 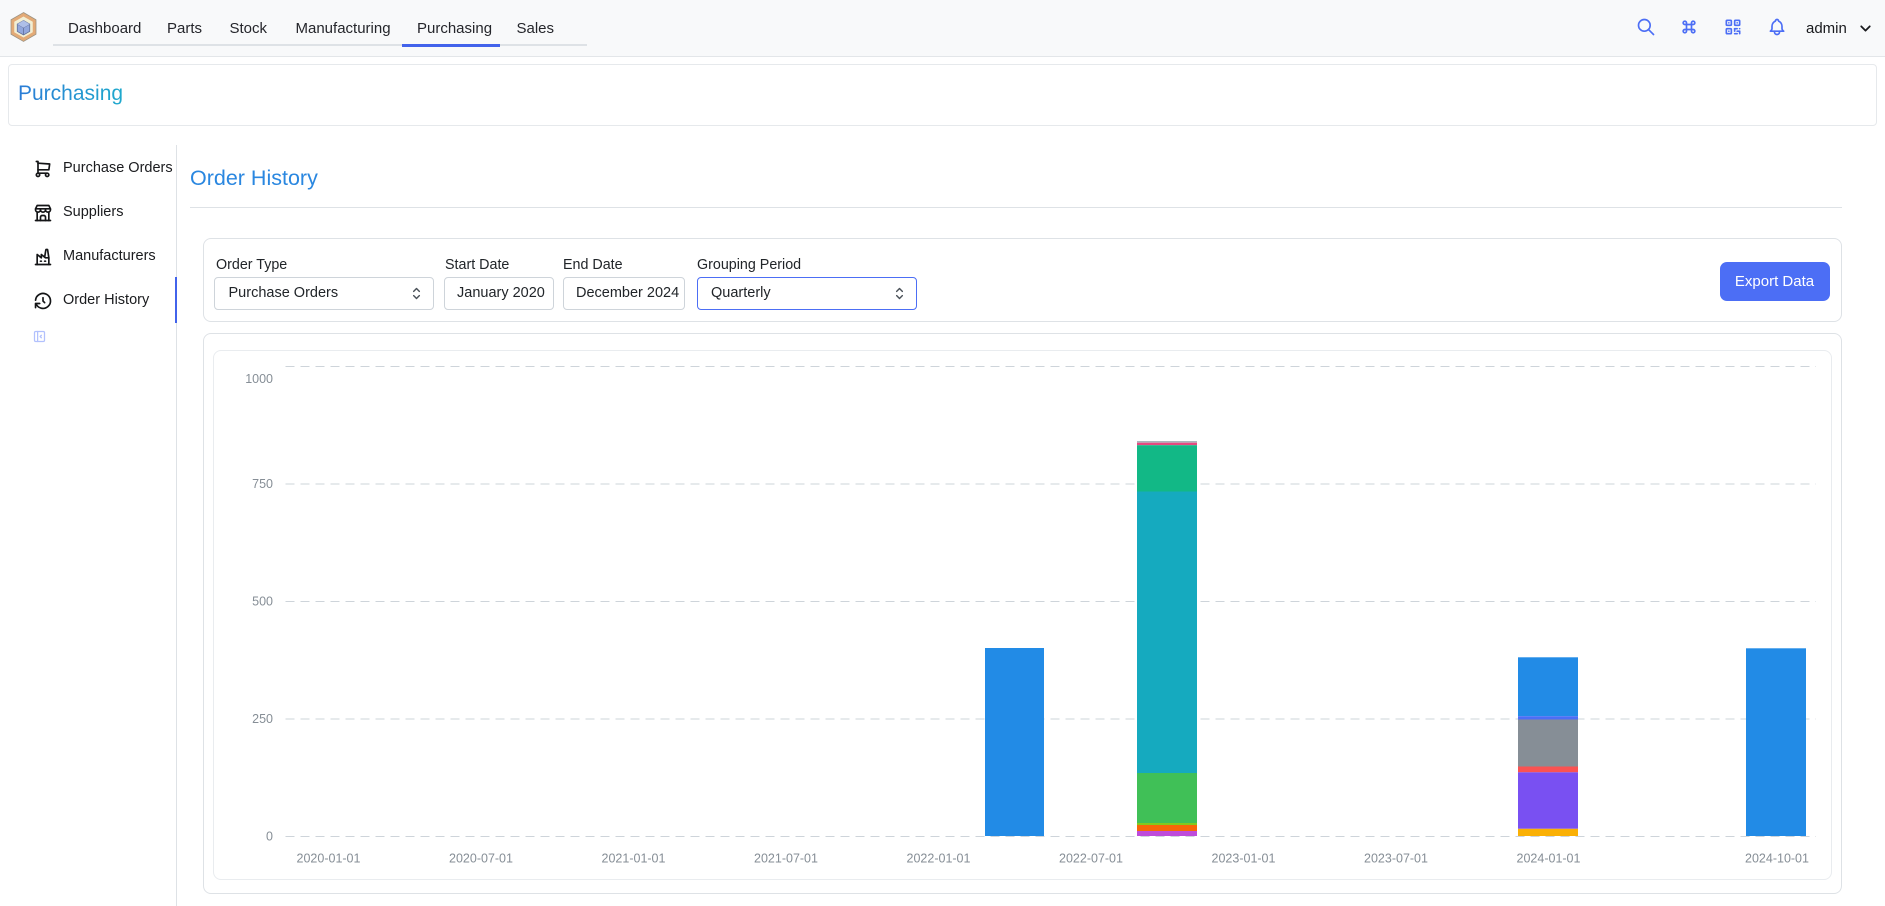 I want to click on svg-text: 2024-01-01, so click(x=1549, y=858).